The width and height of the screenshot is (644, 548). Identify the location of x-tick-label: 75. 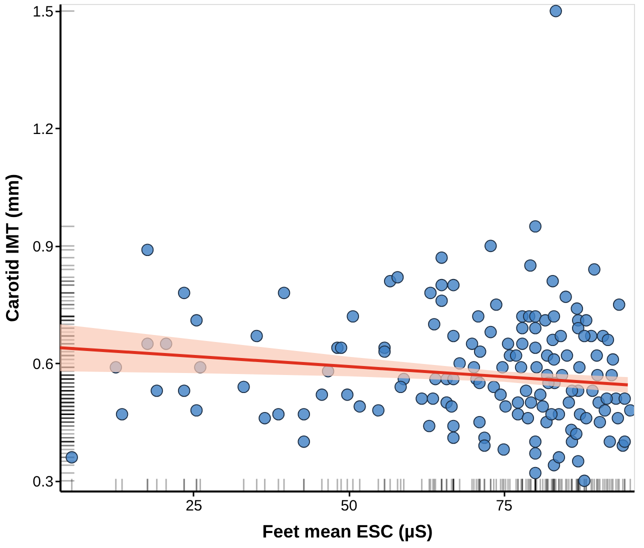
(504, 506).